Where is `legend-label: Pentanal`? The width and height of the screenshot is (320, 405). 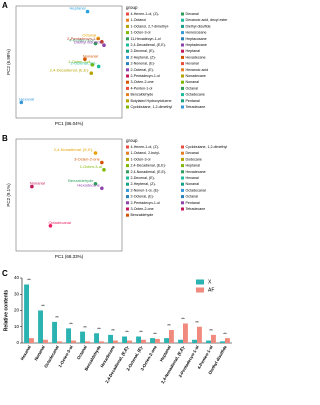
legend-label: Pentanal is located at coordinates (193, 101).